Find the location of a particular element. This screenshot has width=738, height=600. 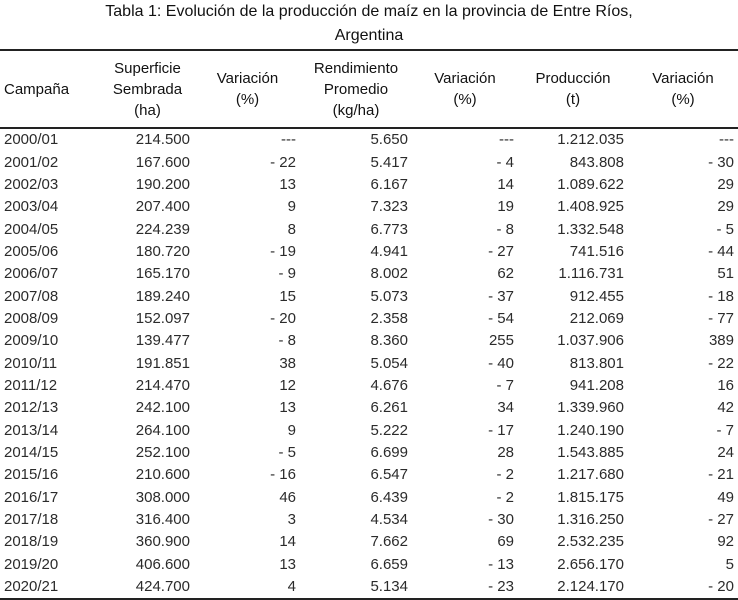

cell-production-variation: 16 is located at coordinates (725, 385).